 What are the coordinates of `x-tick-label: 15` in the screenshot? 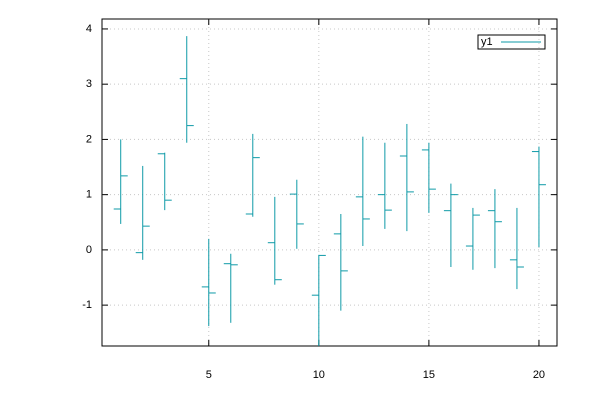 It's located at (429, 375).